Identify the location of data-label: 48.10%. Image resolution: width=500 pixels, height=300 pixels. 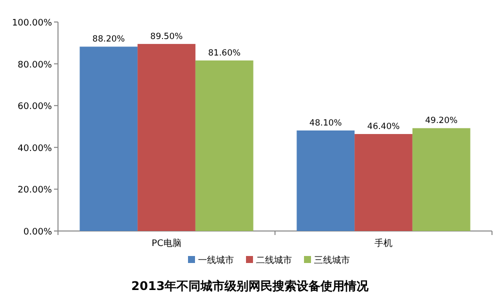
(325, 123).